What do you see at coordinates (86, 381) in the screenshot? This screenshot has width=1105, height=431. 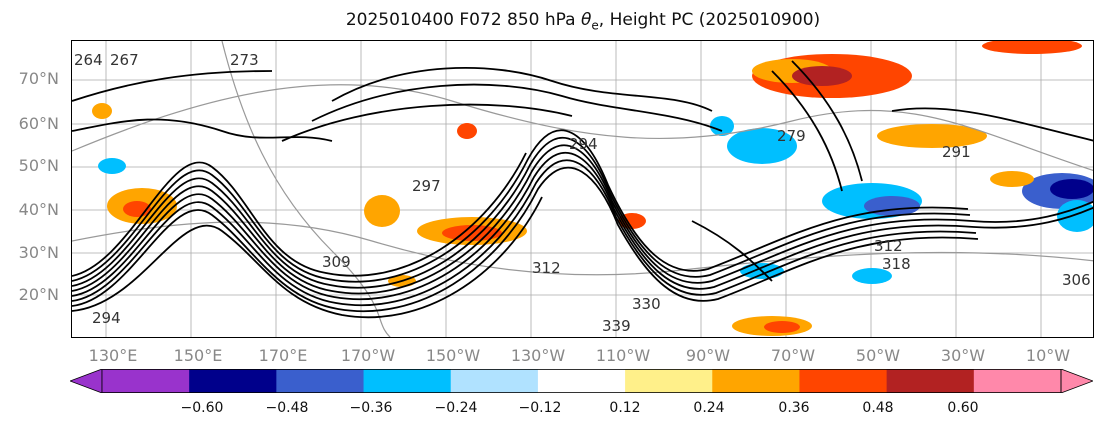 I see `colorbar-under-extension` at bounding box center [86, 381].